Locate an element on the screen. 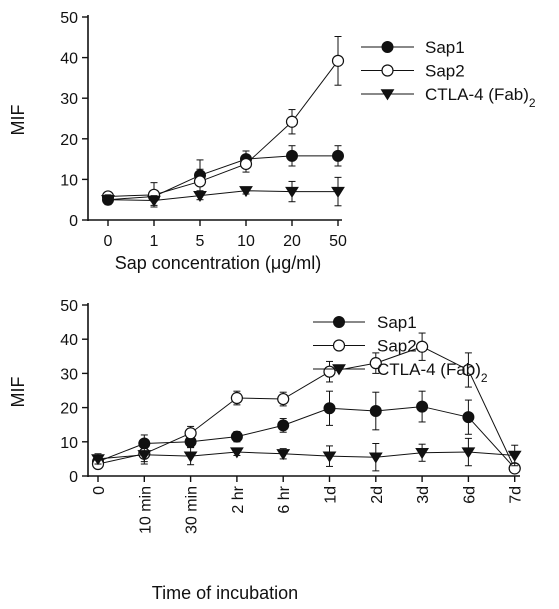 This screenshot has width=559, height=609. x-tick-label: 3d is located at coordinates (423, 495).